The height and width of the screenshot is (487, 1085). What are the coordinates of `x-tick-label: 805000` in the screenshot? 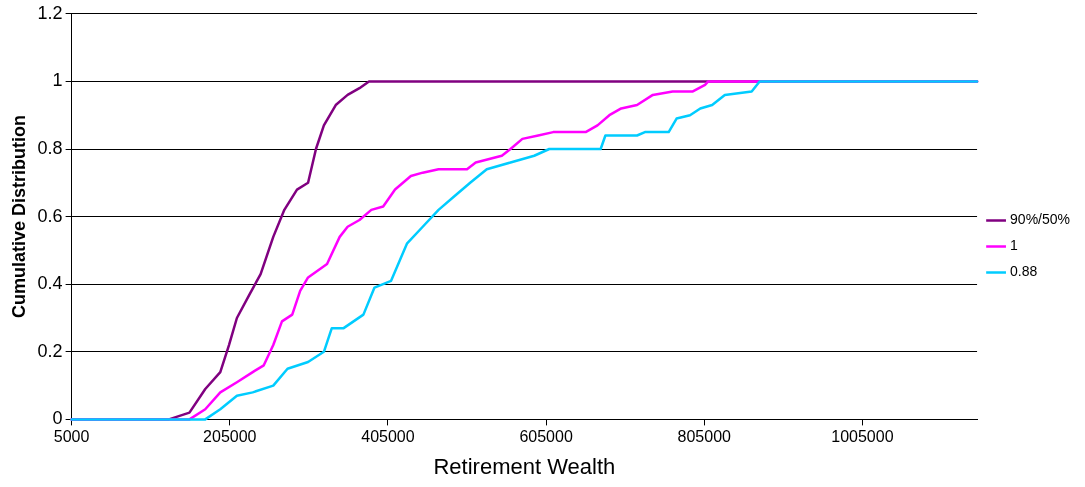 It's located at (704, 437).